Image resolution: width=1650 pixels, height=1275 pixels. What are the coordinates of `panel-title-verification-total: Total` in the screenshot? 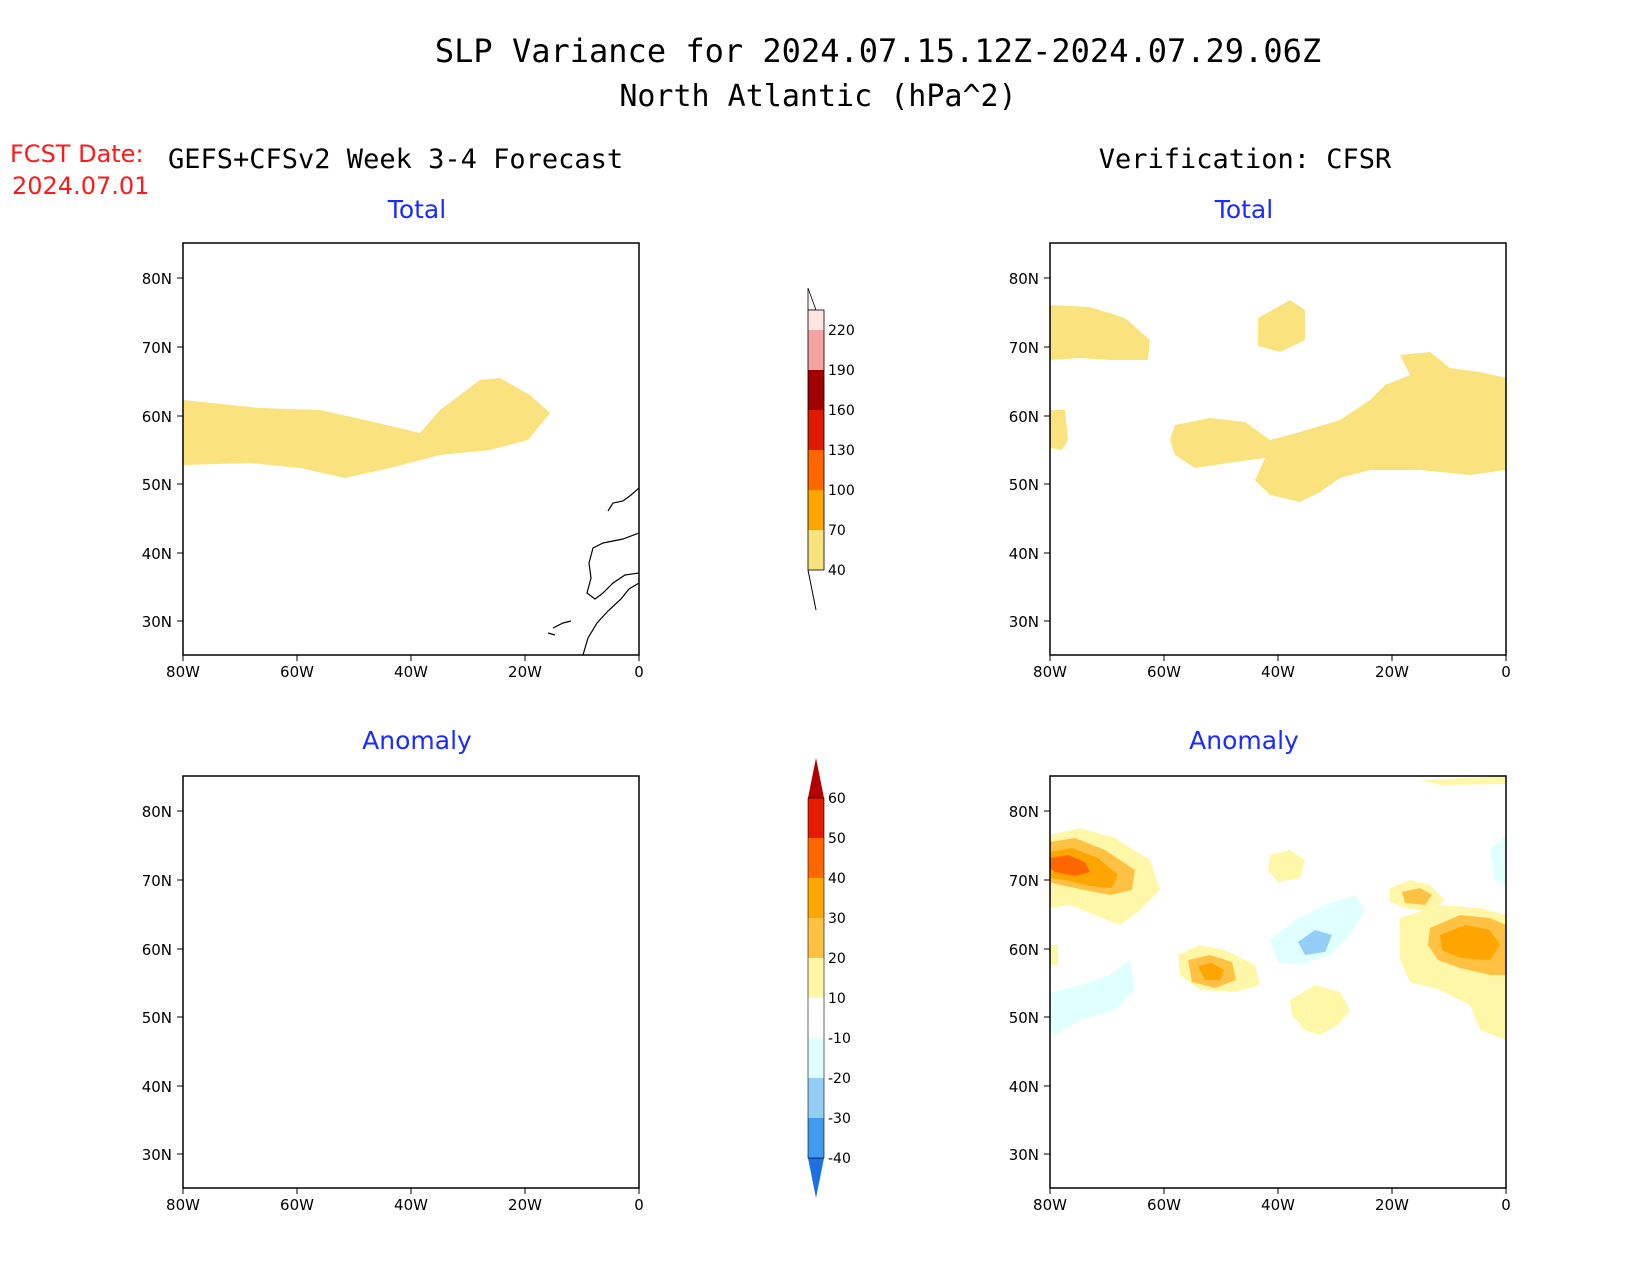 It's located at (1243, 209).